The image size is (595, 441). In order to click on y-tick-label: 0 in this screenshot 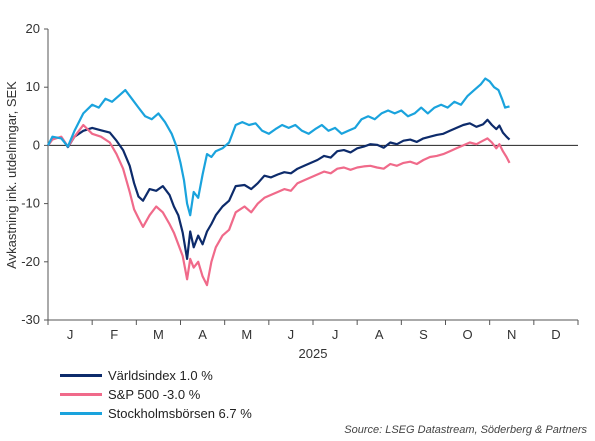, I will do `click(36, 144)`.